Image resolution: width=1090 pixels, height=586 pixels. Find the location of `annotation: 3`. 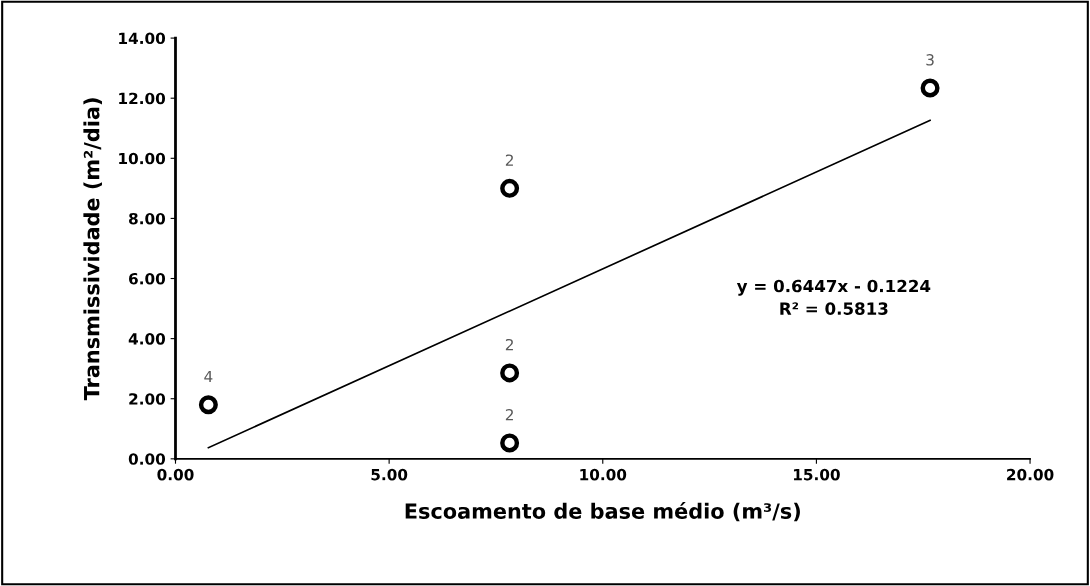

annotation: 3 is located at coordinates (930, 60).